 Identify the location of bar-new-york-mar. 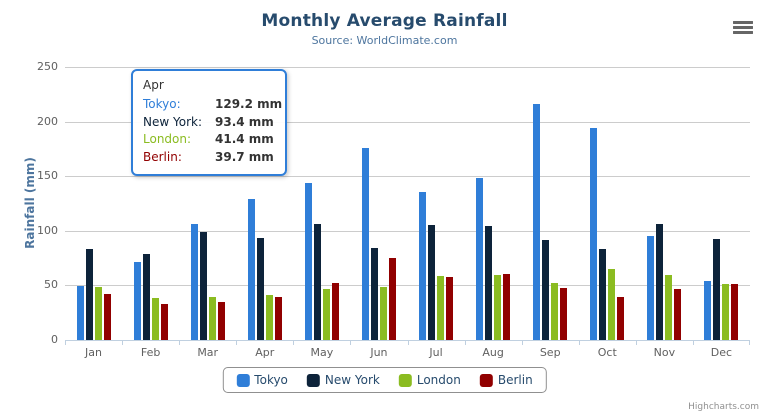
(203, 286).